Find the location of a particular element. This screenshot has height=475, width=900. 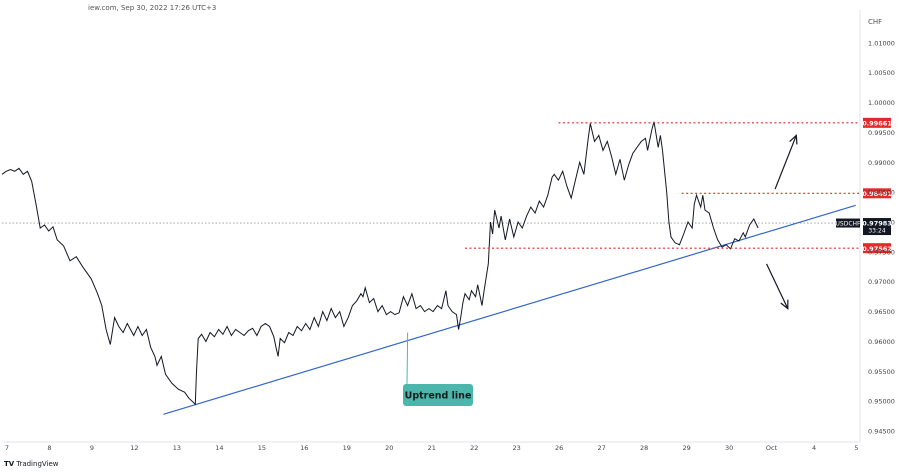

x-tick-label: 9 is located at coordinates (92, 448).